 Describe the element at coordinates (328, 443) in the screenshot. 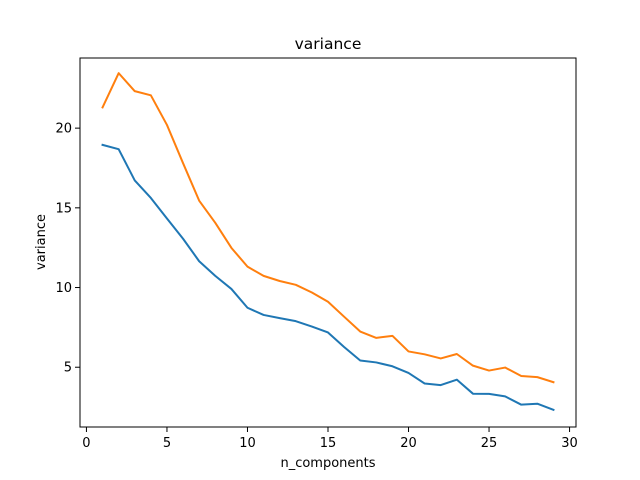

I see `x-tick-label: 15` at that location.